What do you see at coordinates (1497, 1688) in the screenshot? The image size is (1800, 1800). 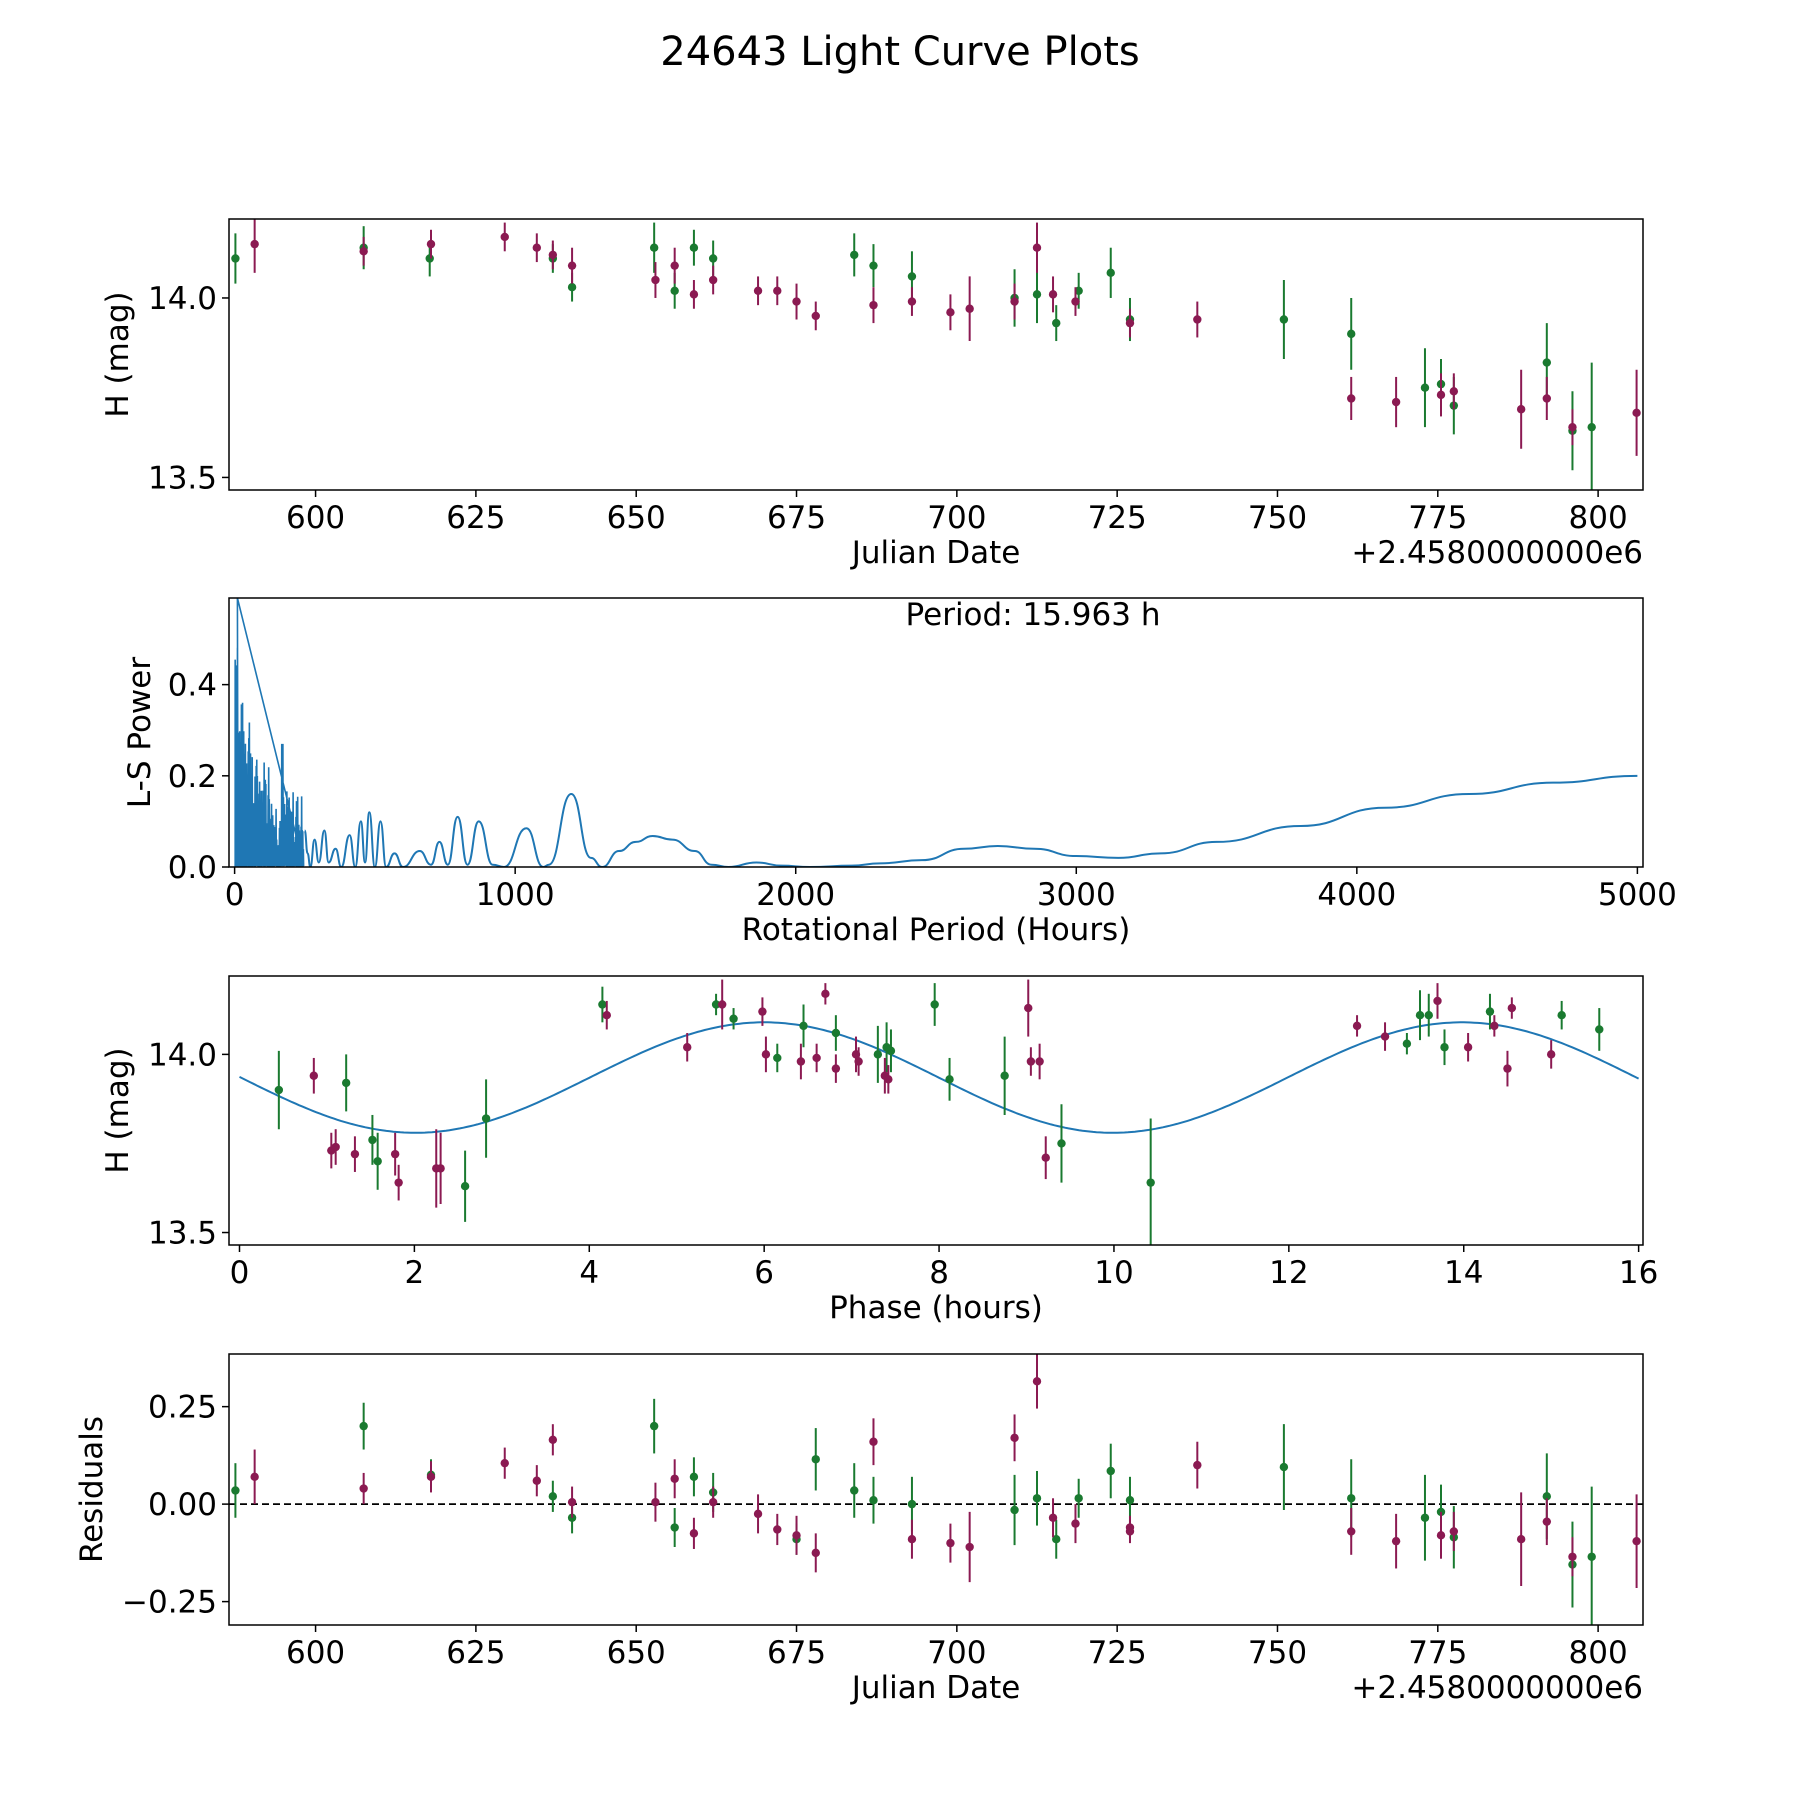 I see `x-offset-label: +2.4580000000e6` at bounding box center [1497, 1688].